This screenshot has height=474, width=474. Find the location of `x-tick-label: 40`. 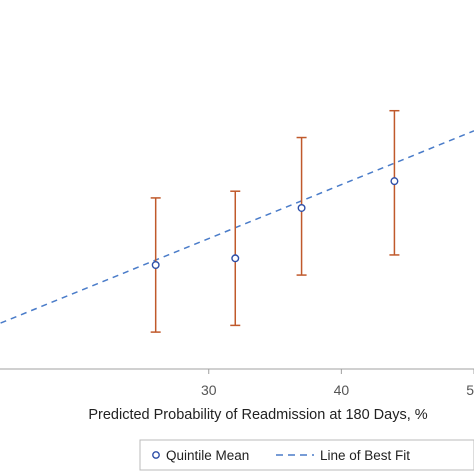

x-tick-label: 40 is located at coordinates (342, 390).